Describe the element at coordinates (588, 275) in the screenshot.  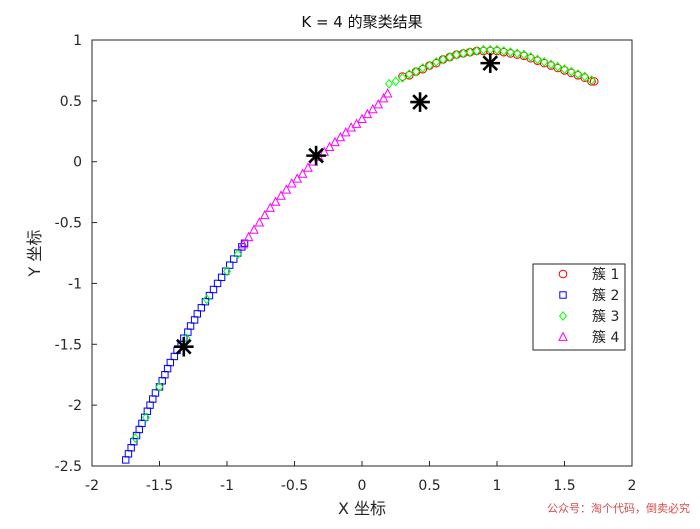
I see `legend-item: 簇 1` at that location.